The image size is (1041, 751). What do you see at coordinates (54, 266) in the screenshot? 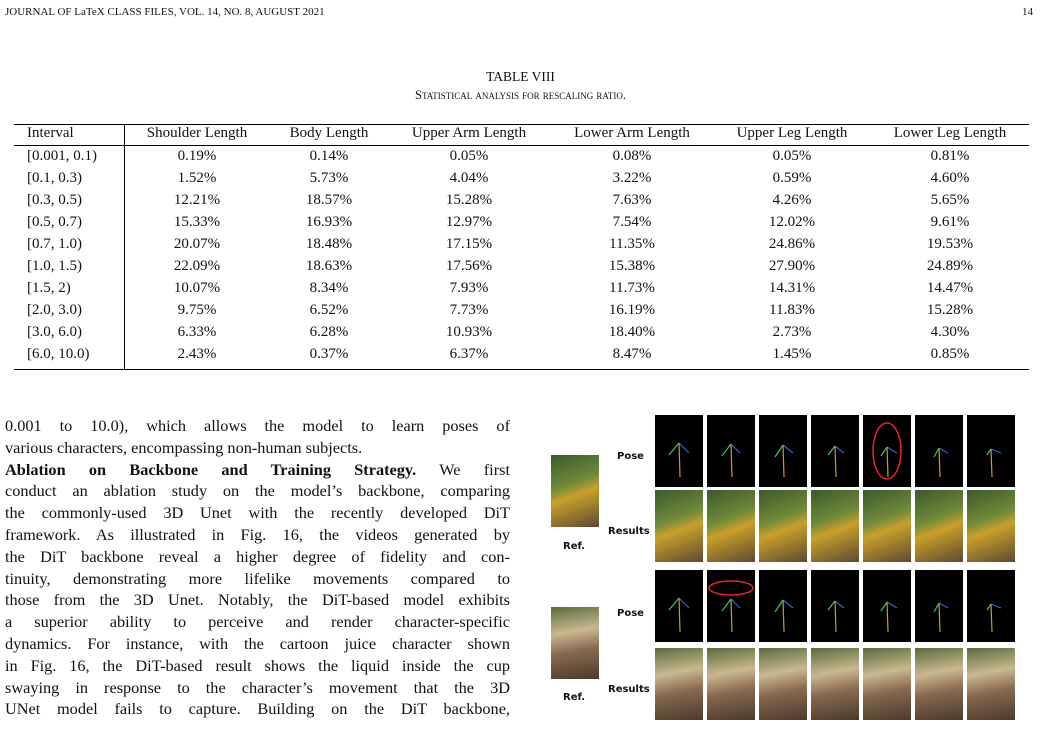
I see `table-cell: [1.0, 1.5)` at bounding box center [54, 266].